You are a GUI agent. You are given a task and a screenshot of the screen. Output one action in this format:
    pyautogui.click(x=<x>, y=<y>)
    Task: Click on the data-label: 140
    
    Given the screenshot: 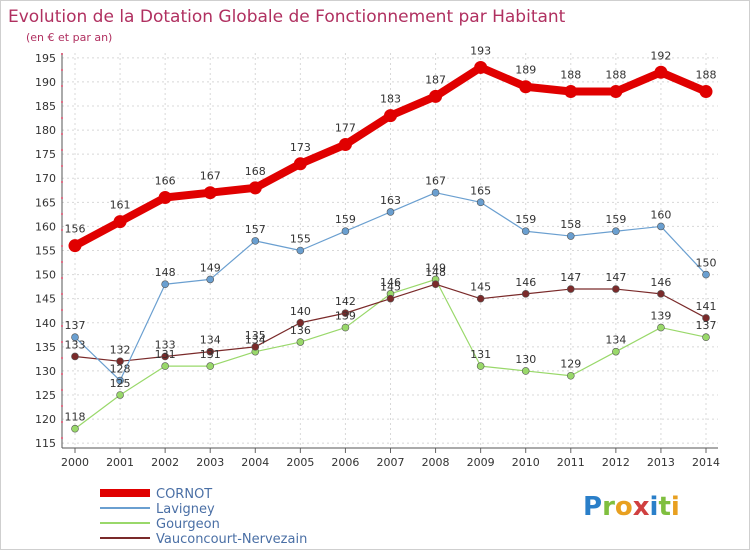 What is the action you would take?
    pyautogui.click(x=300, y=311)
    